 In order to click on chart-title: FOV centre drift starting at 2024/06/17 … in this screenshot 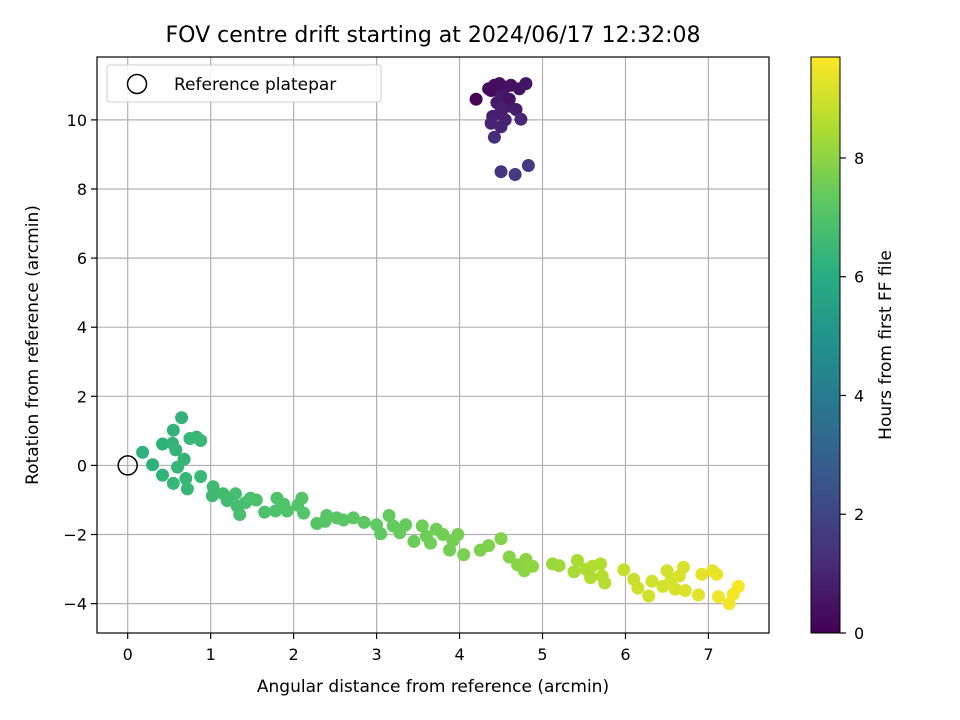, I will do `click(433, 35)`.